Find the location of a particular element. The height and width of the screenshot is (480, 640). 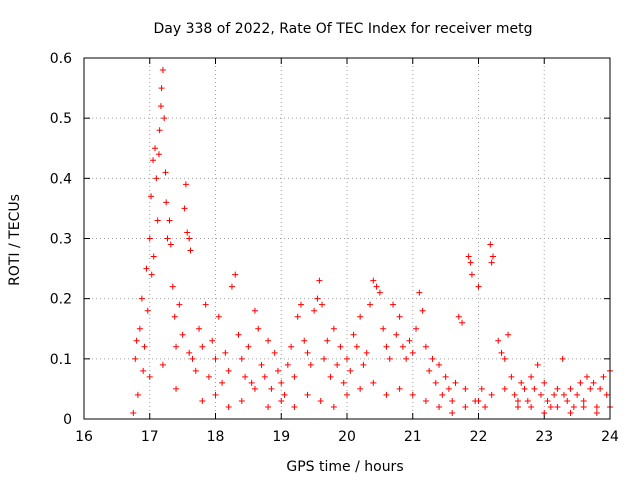

x-tick-label: 22 is located at coordinates (479, 437).